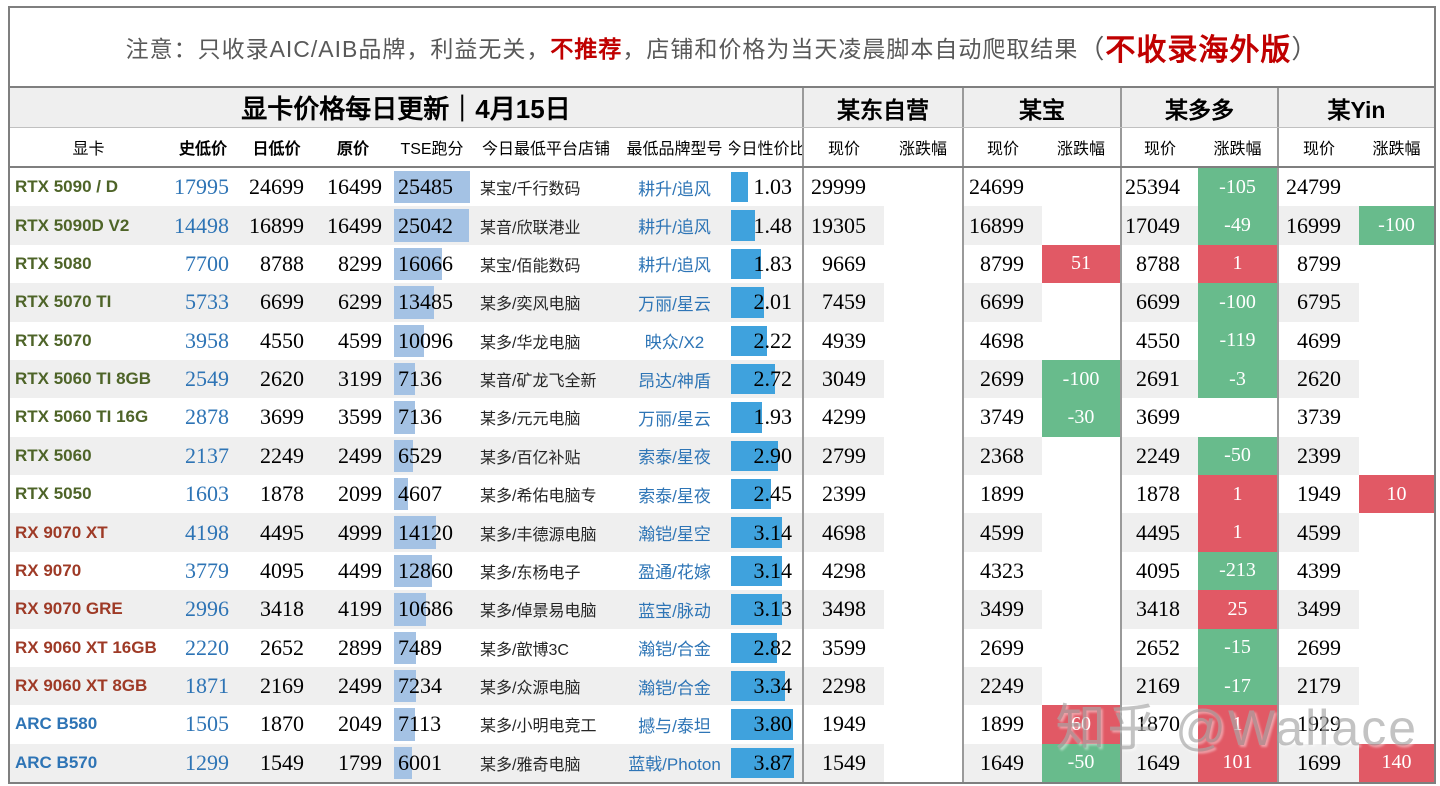  What do you see at coordinates (88, 762) in the screenshot?
I see `gpu-name: ARC B570` at bounding box center [88, 762].